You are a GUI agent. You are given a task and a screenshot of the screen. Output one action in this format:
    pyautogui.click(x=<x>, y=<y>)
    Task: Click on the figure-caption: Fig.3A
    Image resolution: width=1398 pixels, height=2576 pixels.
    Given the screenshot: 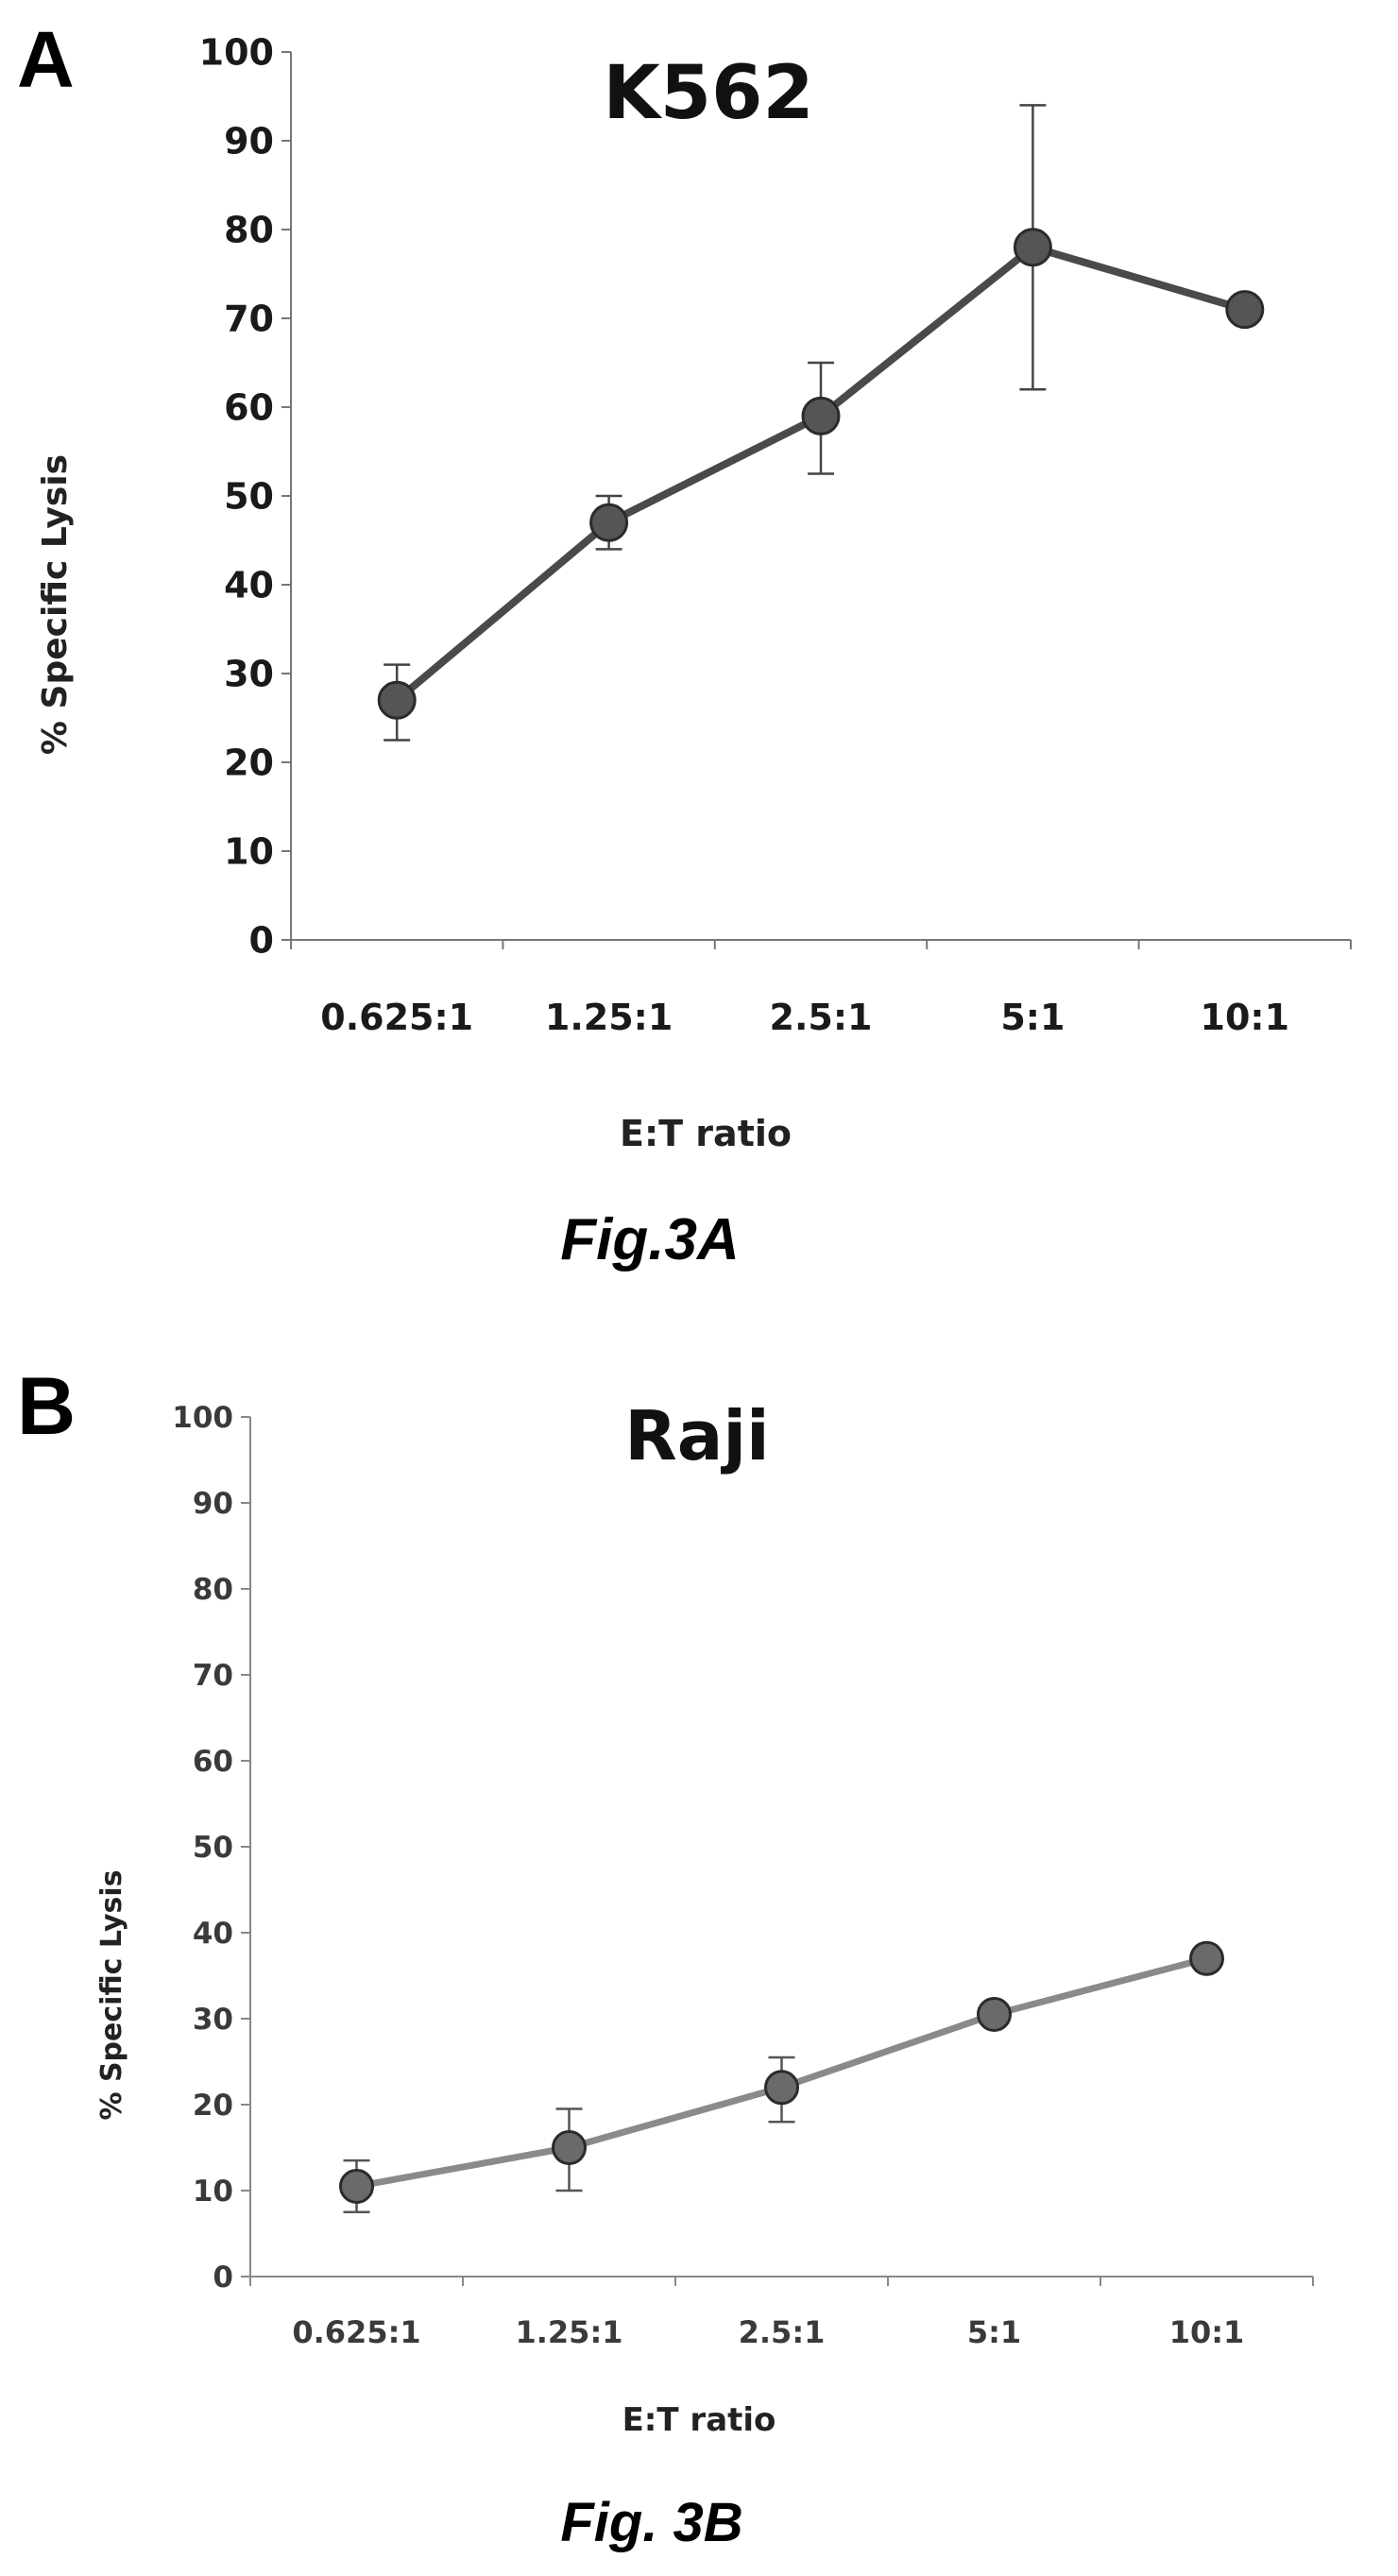 What is the action you would take?
    pyautogui.click(x=649, y=1240)
    